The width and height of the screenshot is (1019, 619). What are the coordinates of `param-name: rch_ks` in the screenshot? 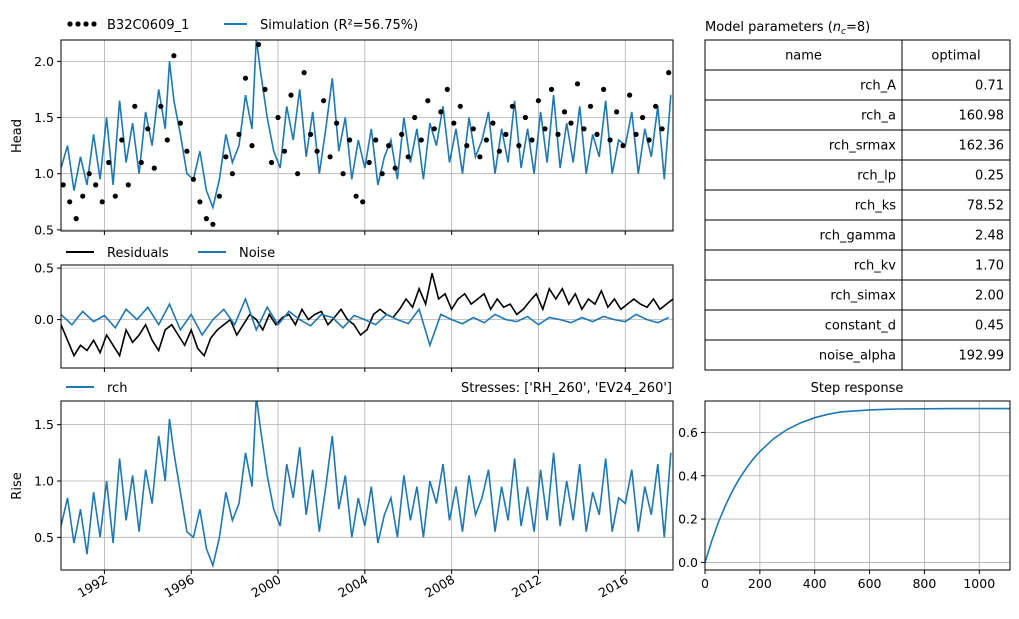 It's located at (875, 206).